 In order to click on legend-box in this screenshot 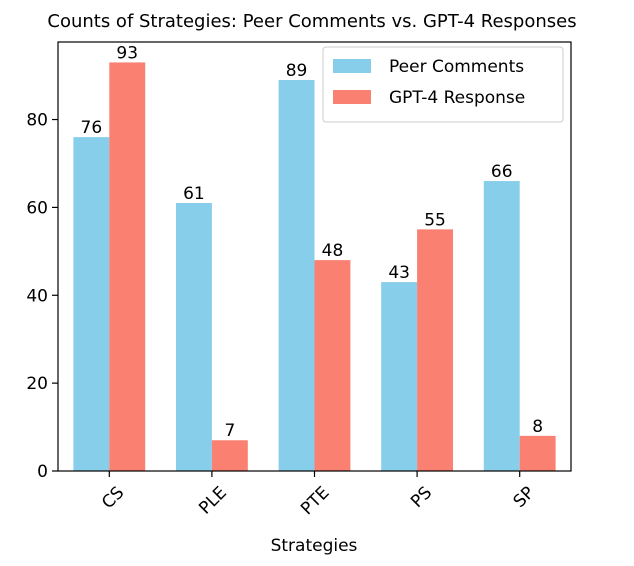, I will do `click(443, 84)`.